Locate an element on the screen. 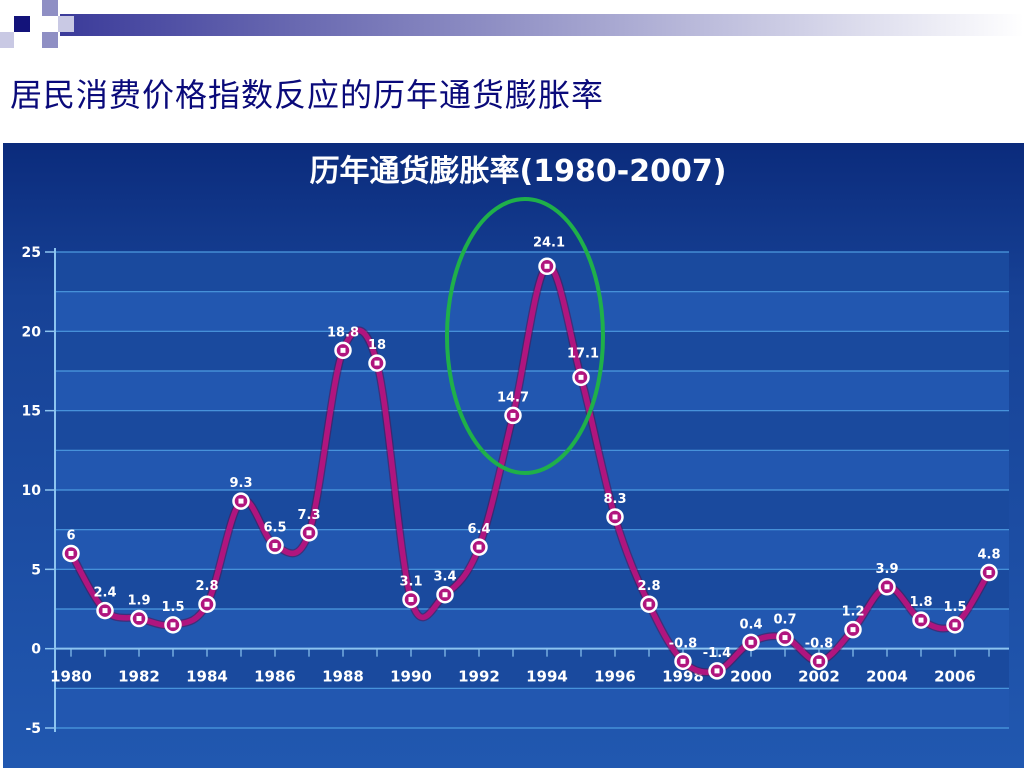 The height and width of the screenshot is (768, 1024). data-label: 6.4 is located at coordinates (478, 529).